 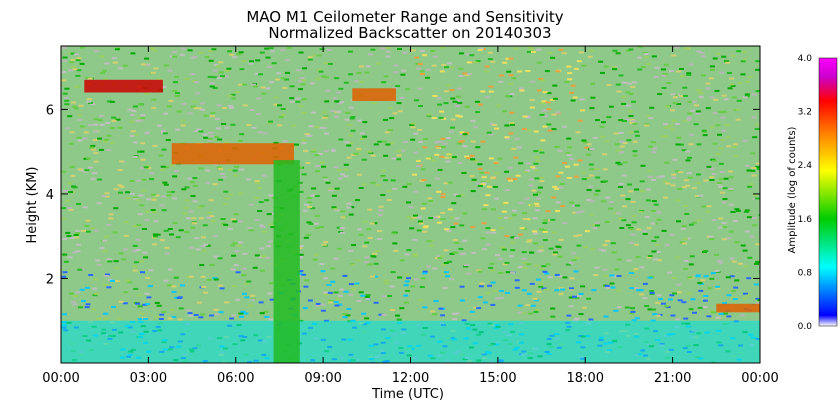 I want to click on x-tick-label: 06:00, so click(x=235, y=378).